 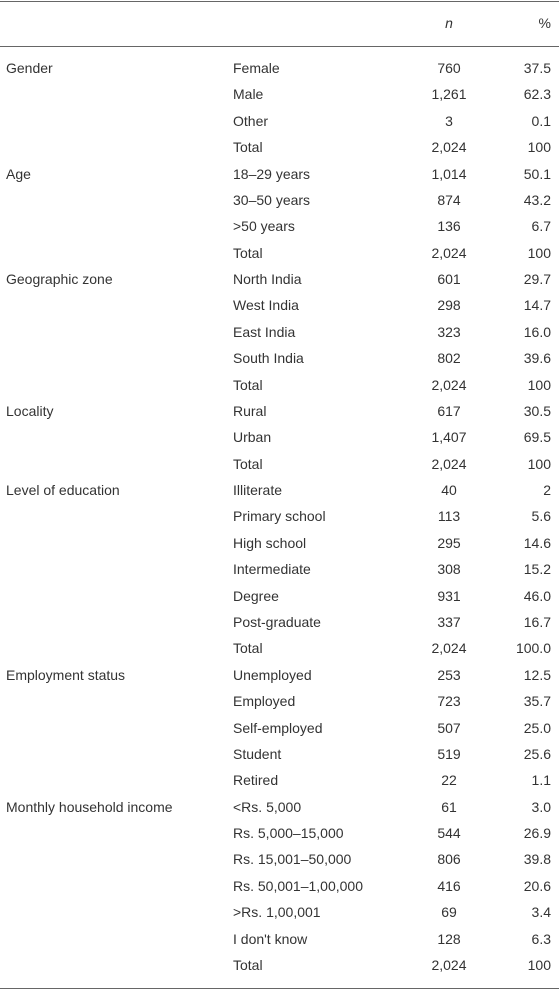 What do you see at coordinates (449, 674) in the screenshot?
I see `count: 253` at bounding box center [449, 674].